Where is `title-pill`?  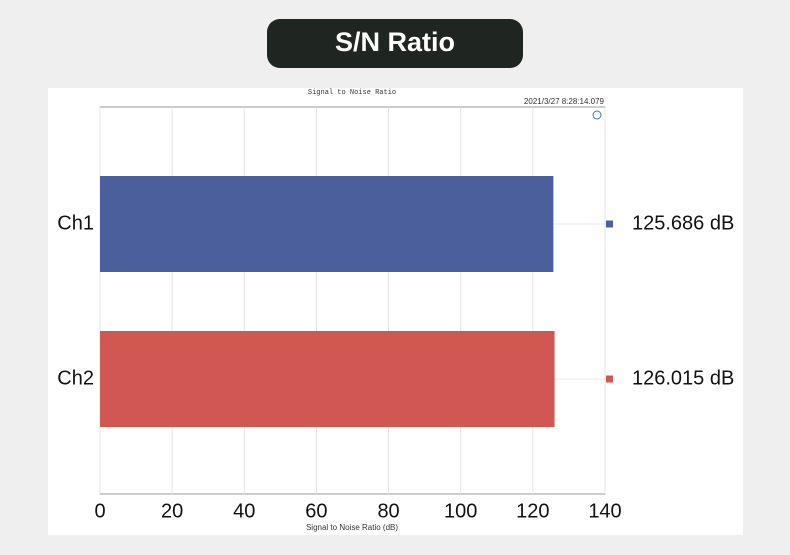 title-pill is located at coordinates (395, 43).